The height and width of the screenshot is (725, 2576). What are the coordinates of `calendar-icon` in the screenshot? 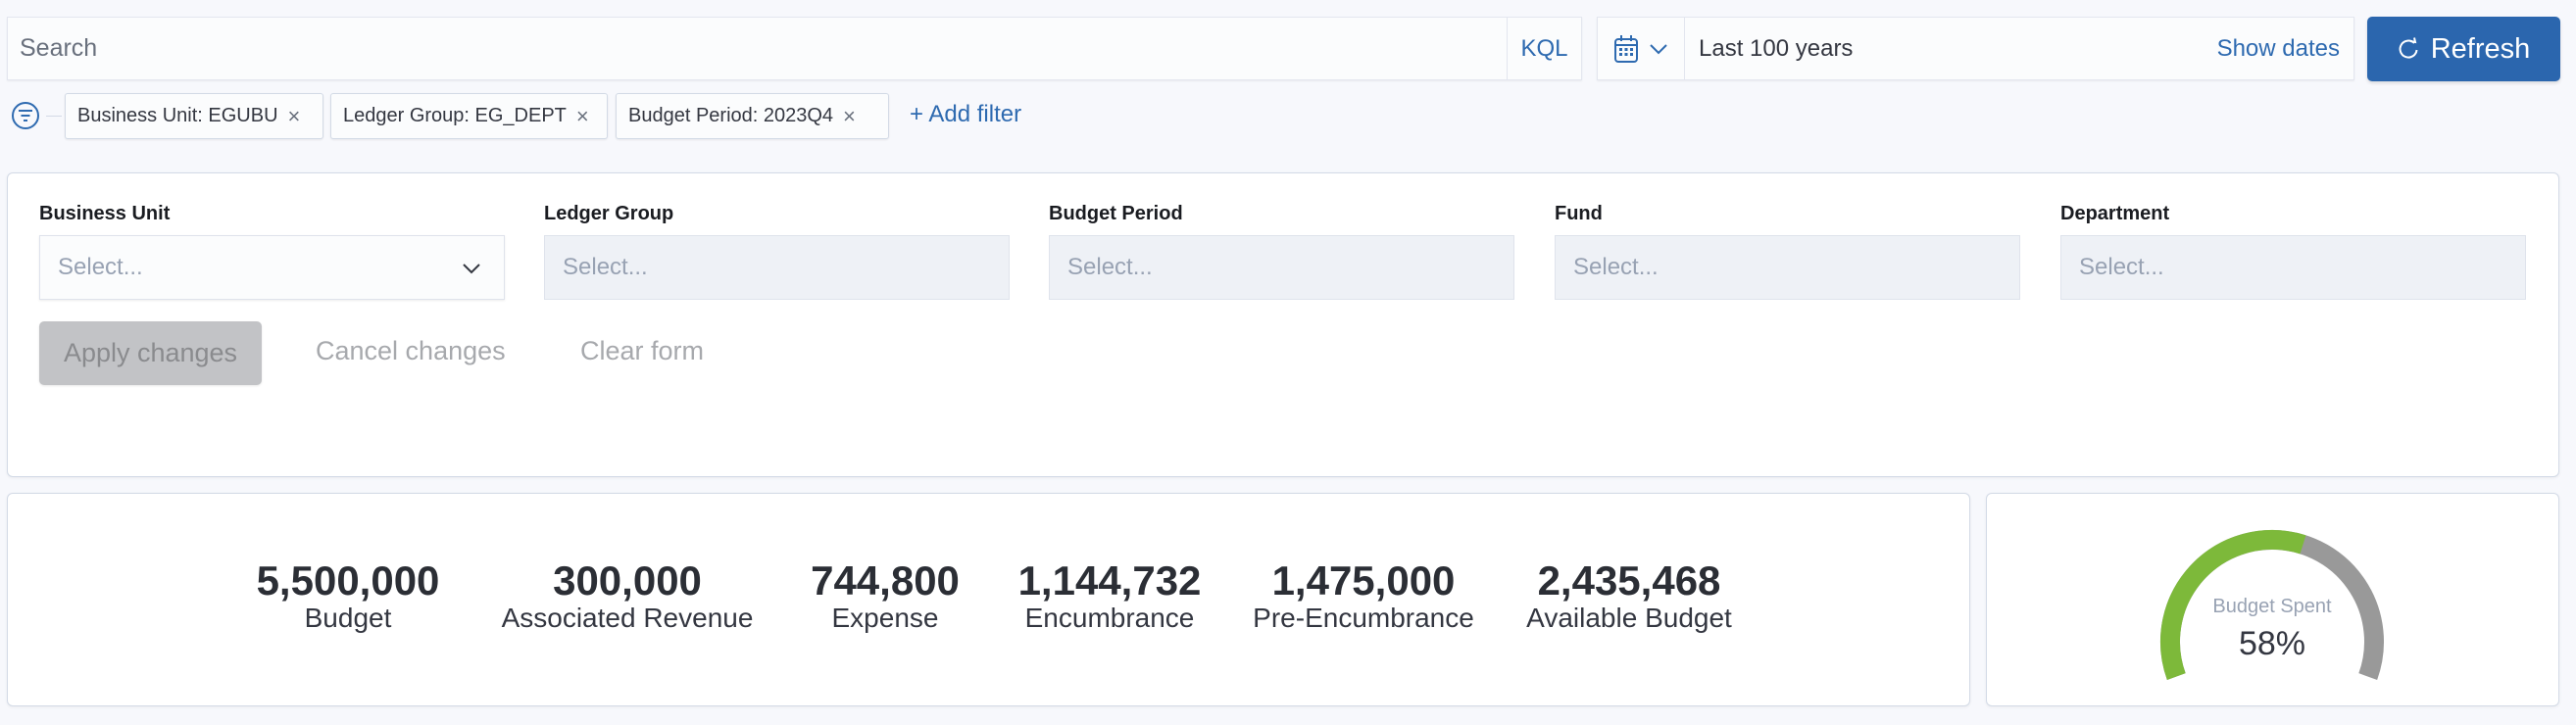 It's located at (1626, 48).